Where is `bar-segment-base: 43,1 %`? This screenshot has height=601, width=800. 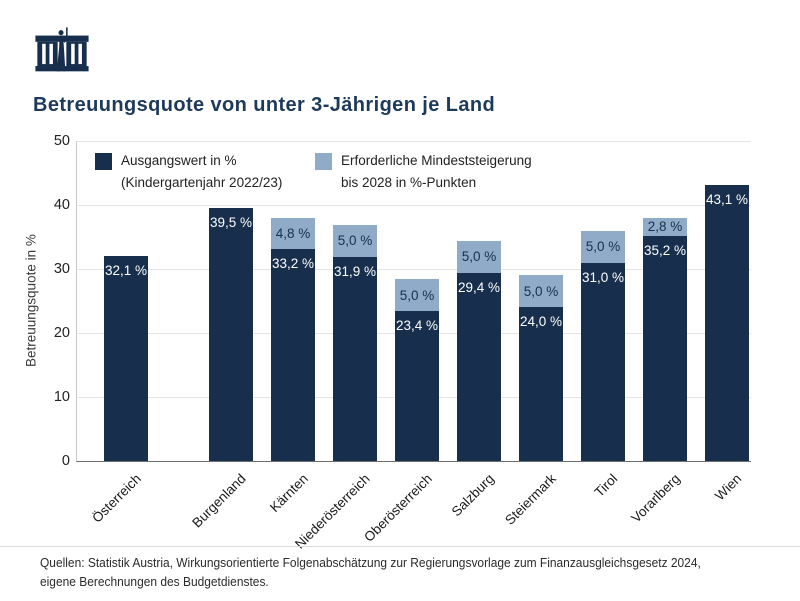 bar-segment-base: 43,1 % is located at coordinates (727, 323).